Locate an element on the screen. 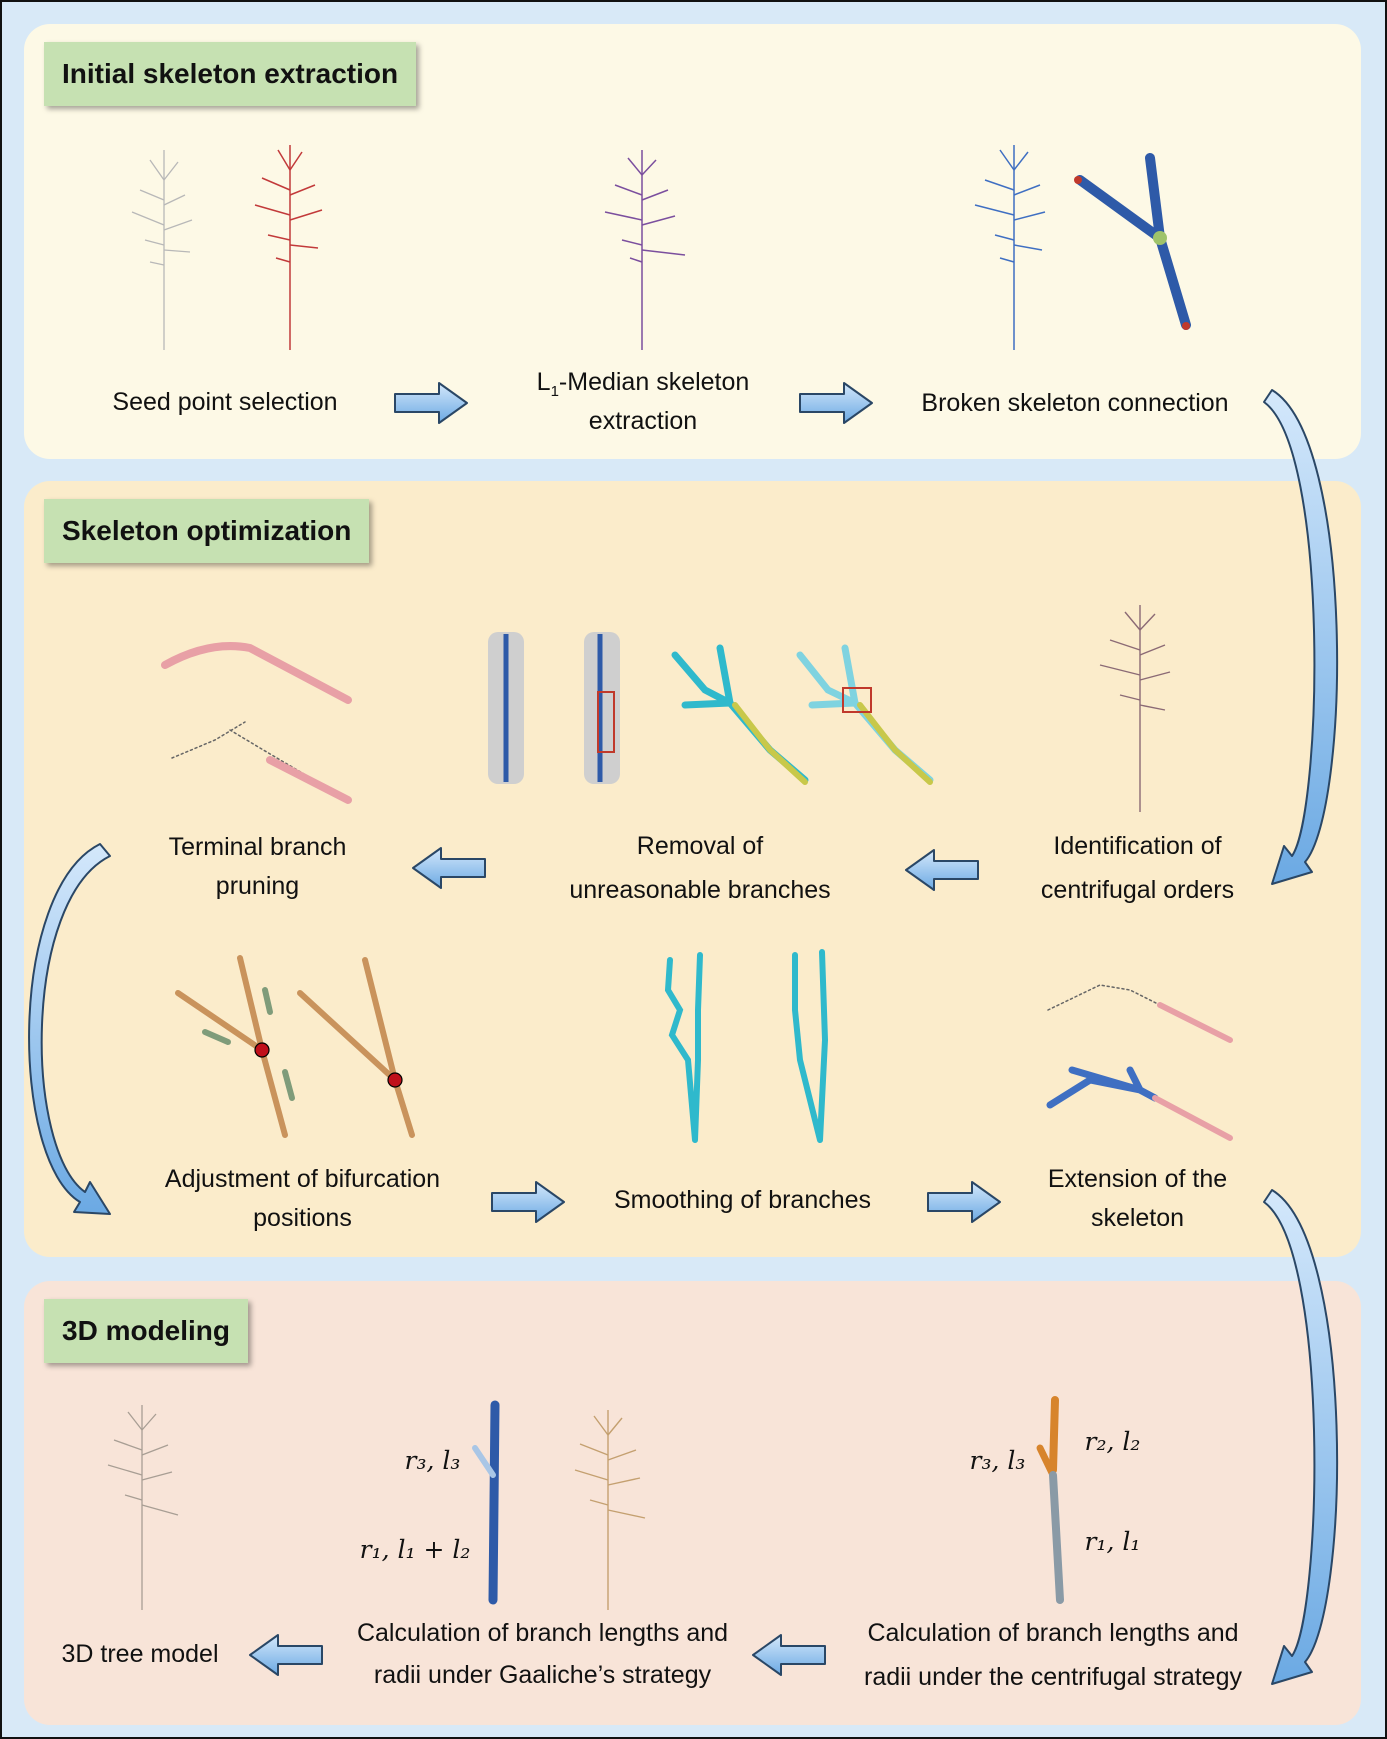  step-identification-line2: centrifugal orders is located at coordinates (1137, 890).